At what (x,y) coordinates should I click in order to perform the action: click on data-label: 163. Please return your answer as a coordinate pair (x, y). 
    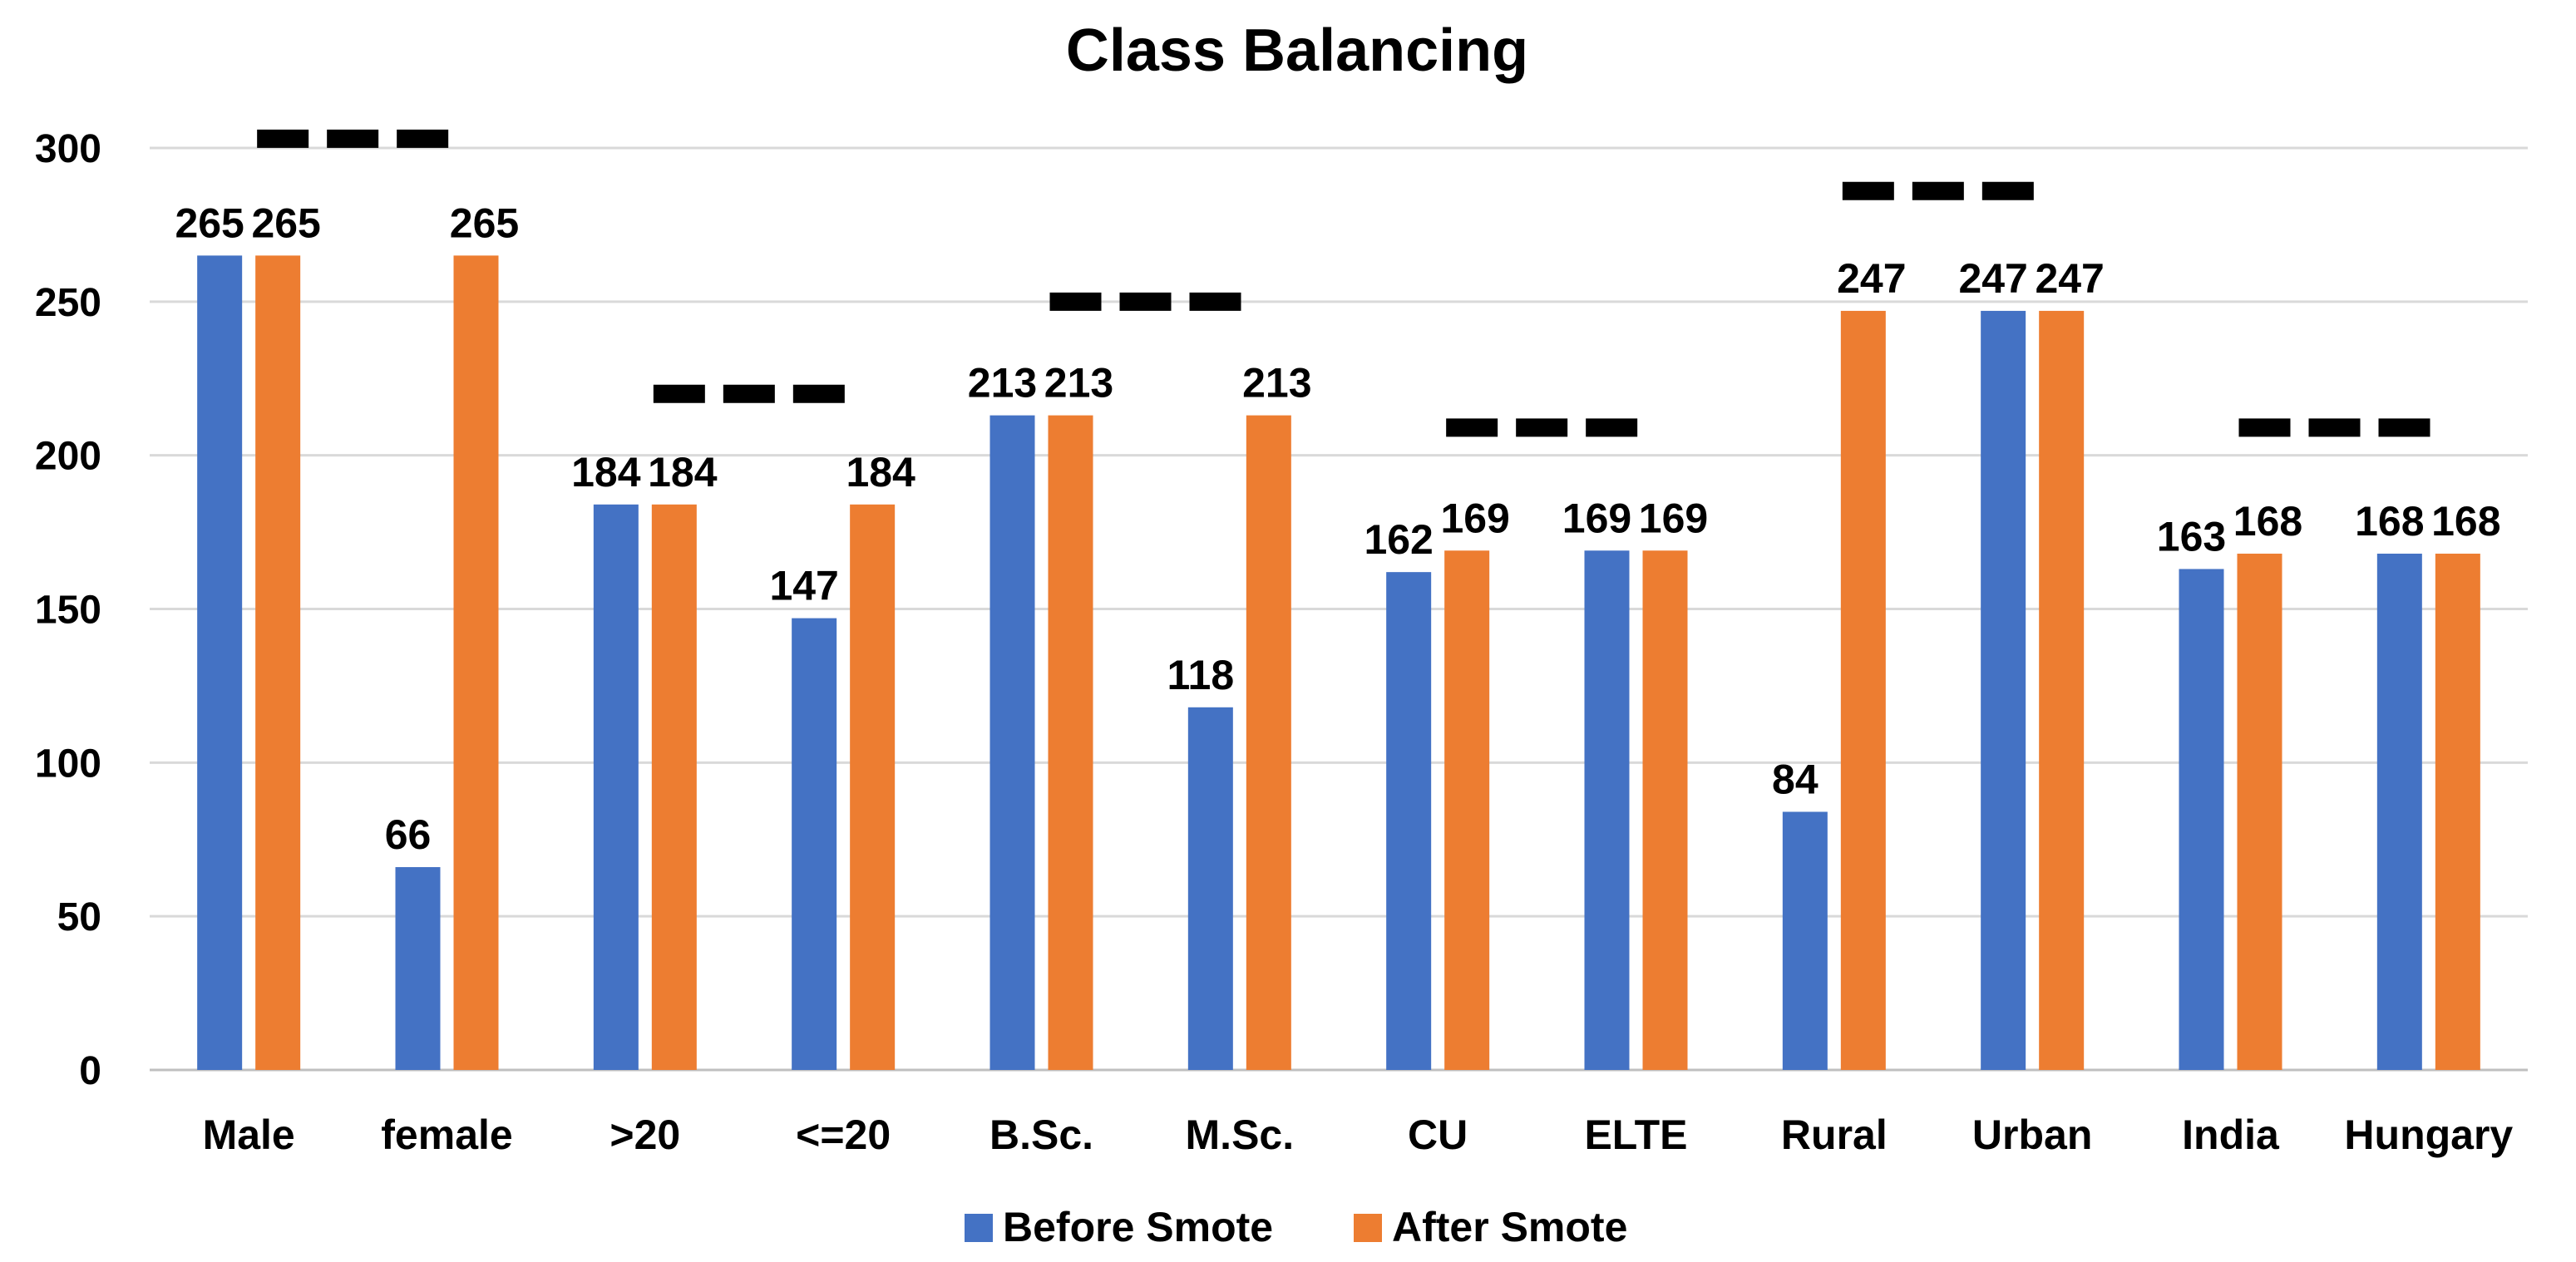
    Looking at the image, I should click on (2191, 536).